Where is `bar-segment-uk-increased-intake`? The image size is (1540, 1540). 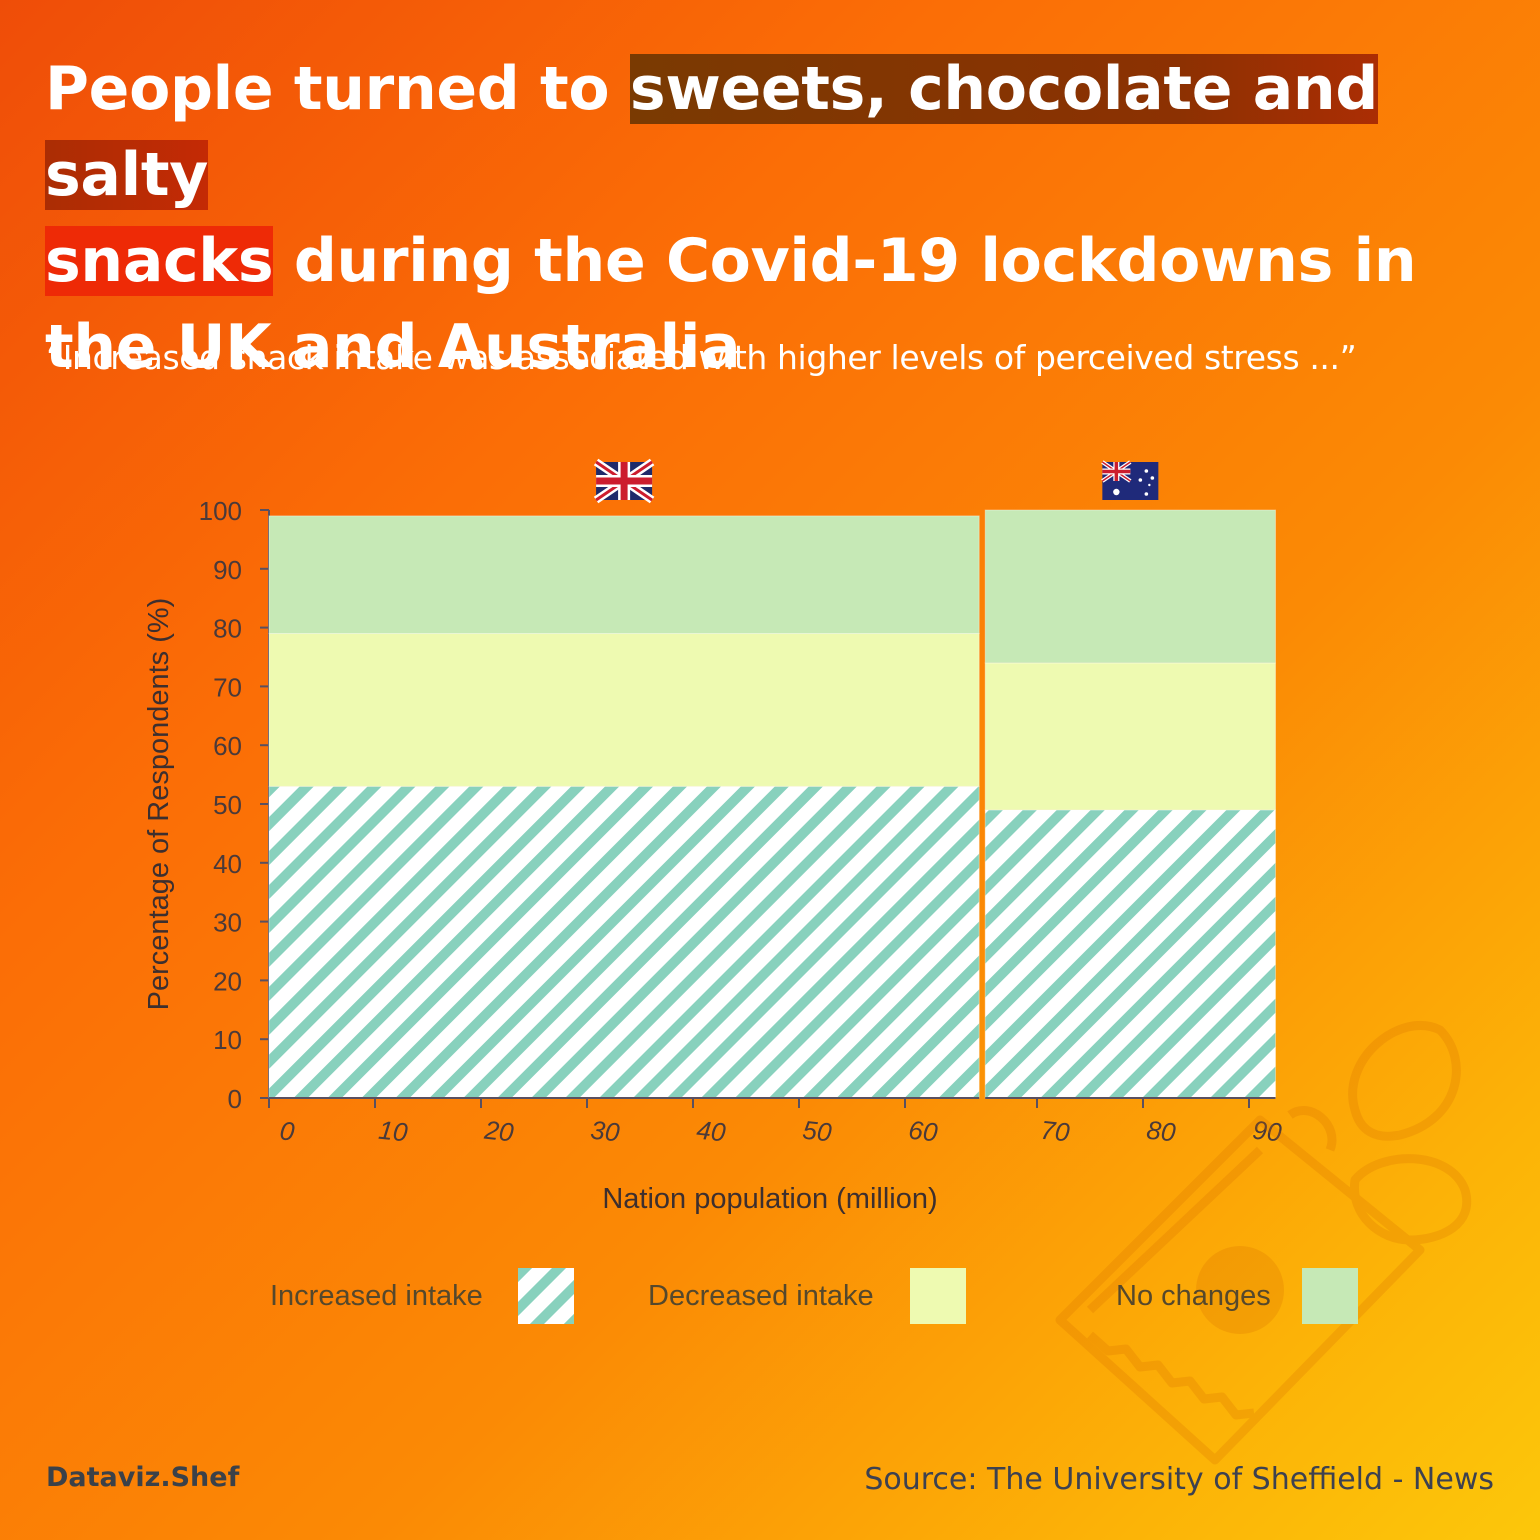 bar-segment-uk-increased-intake is located at coordinates (624, 942).